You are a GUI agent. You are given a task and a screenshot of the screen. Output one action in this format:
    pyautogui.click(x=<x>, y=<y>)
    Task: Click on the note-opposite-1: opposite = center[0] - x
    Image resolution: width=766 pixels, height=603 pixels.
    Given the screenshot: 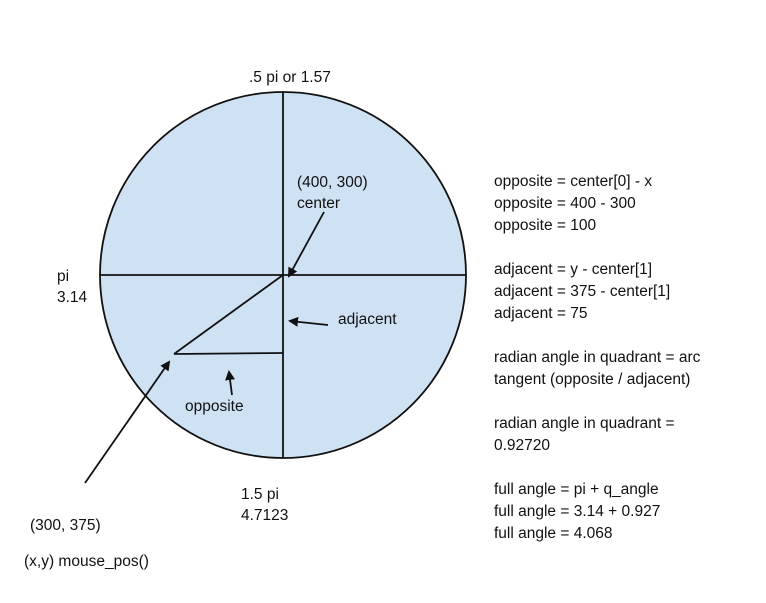 What is the action you would take?
    pyautogui.click(x=573, y=181)
    